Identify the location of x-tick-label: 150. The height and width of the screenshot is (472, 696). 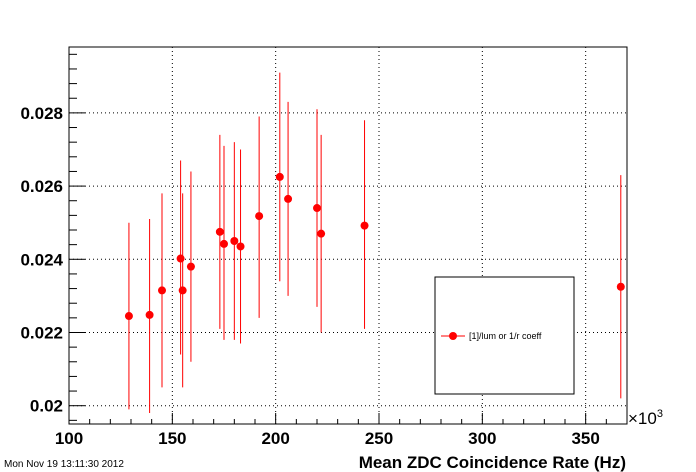
(172, 438).